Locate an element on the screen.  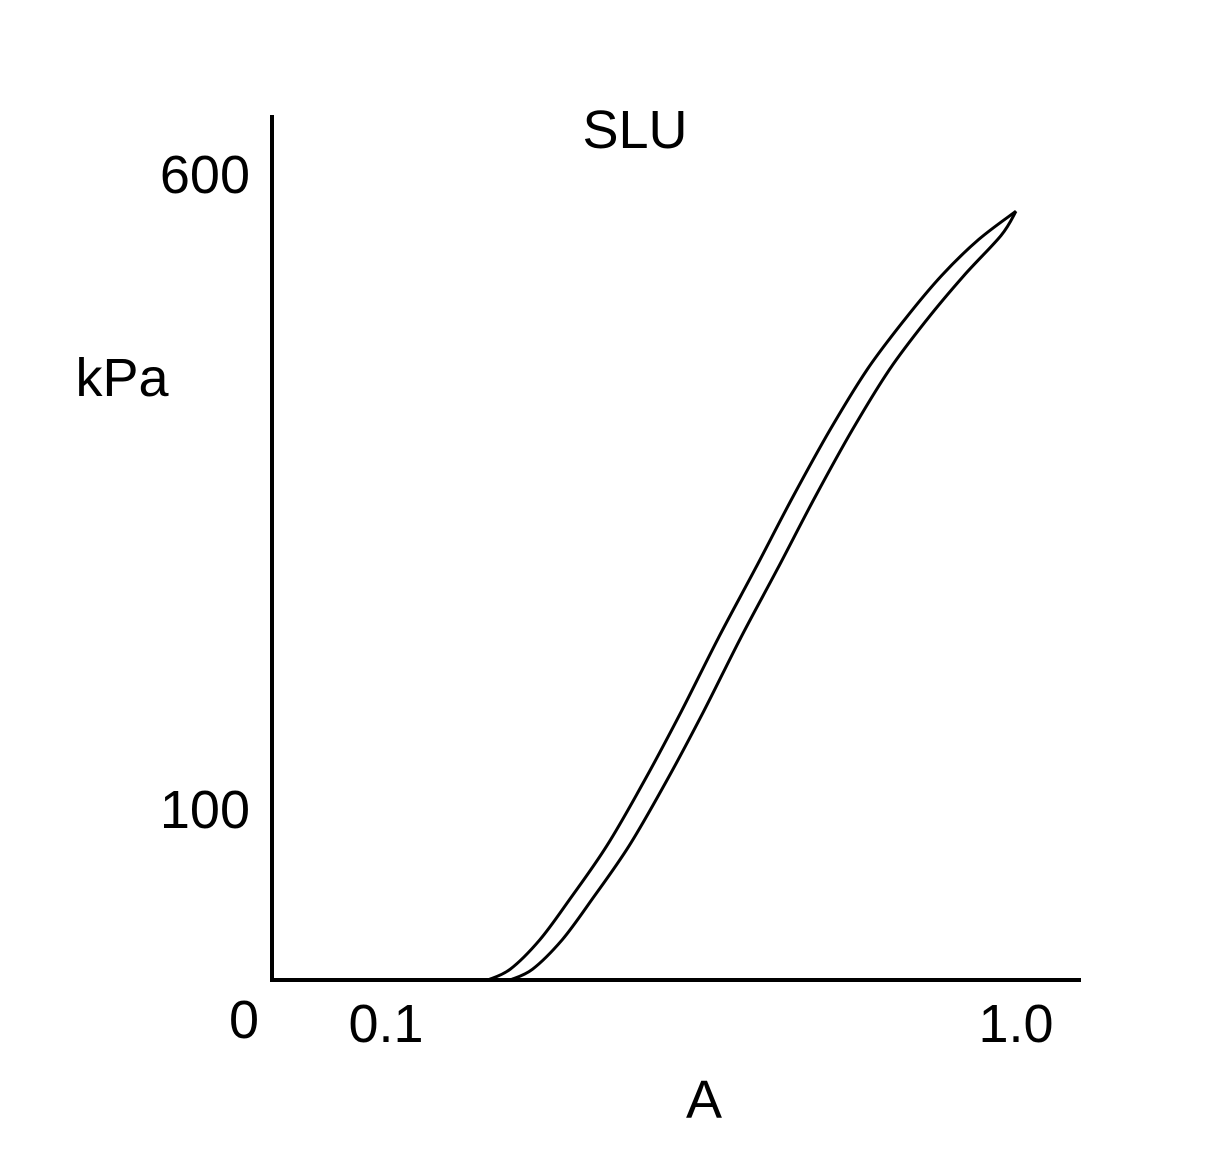
x-tick-label-0-1: 0.1 is located at coordinates (385, 1024).